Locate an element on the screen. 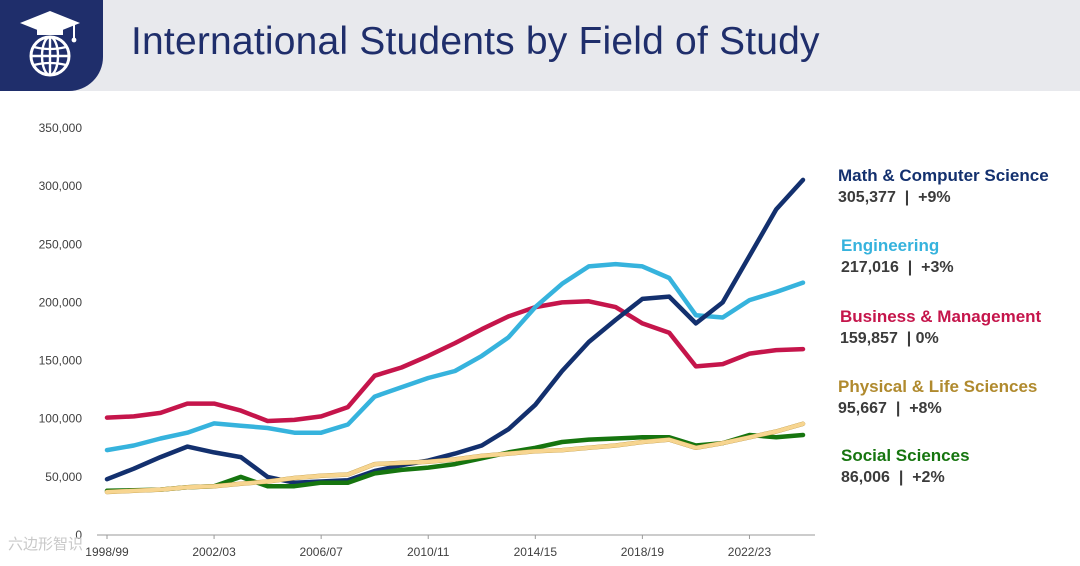  legend-item: Physical & Life Sciences 95,667 | +8% is located at coordinates (937, 397).